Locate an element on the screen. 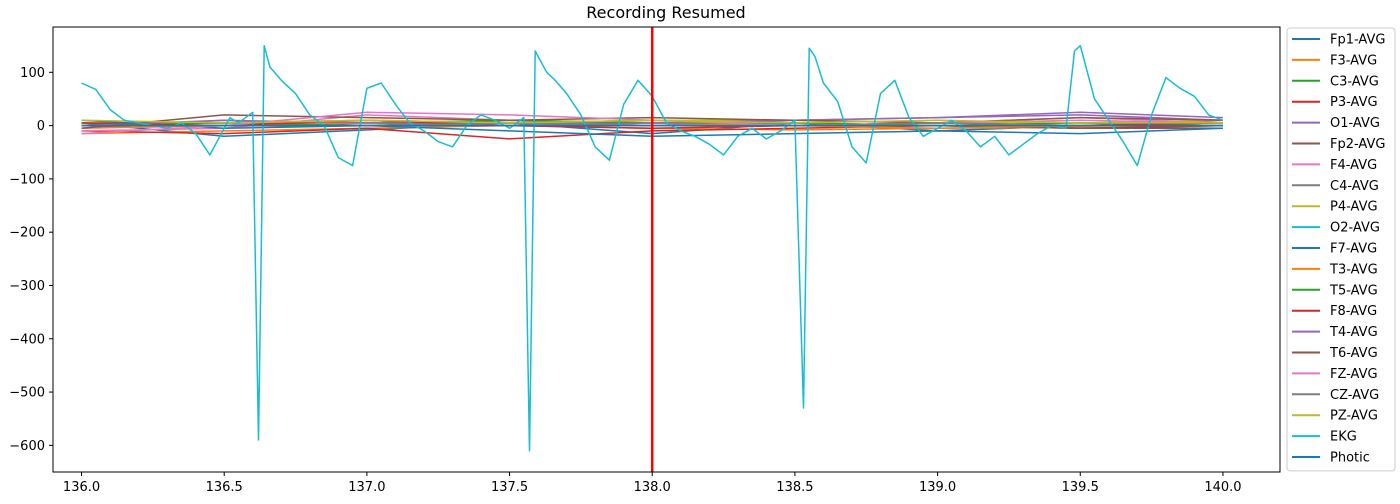 The width and height of the screenshot is (1400, 504). x-tick-label: 136.5 is located at coordinates (224, 487).